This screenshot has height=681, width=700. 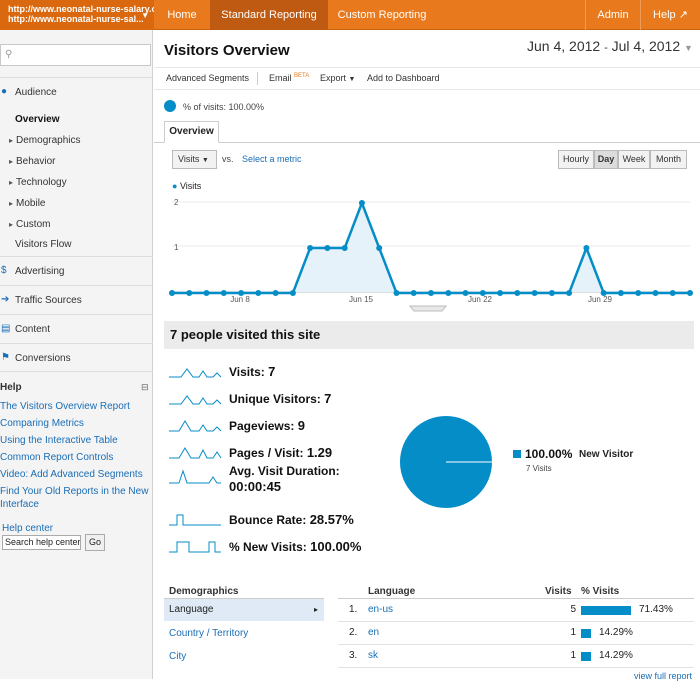 What do you see at coordinates (76, 328) in the screenshot?
I see `sidebar-item-content: ▤ Content` at bounding box center [76, 328].